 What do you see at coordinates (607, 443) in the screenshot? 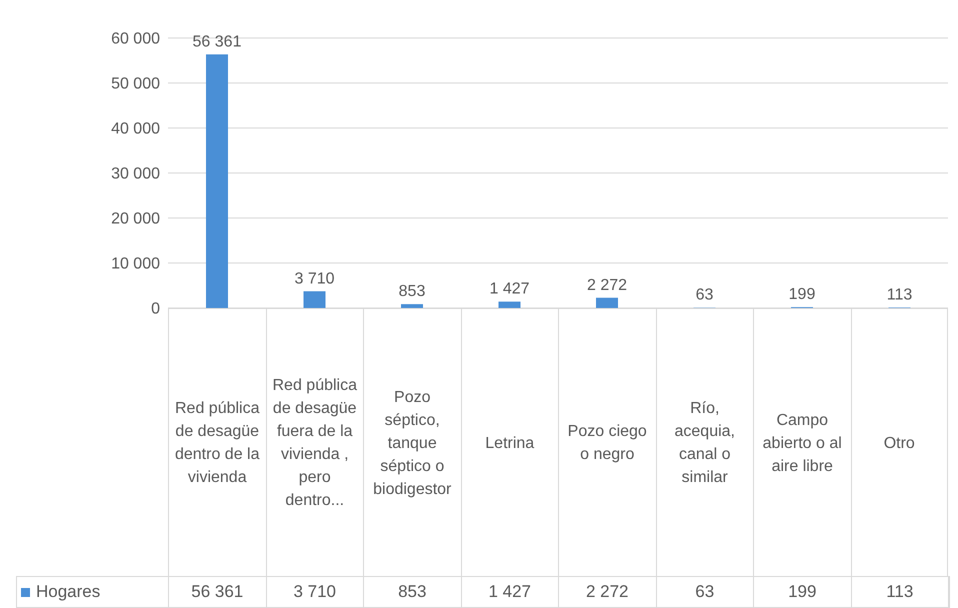
I see `x-tick-label: Pozo ciego o negro` at bounding box center [607, 443].